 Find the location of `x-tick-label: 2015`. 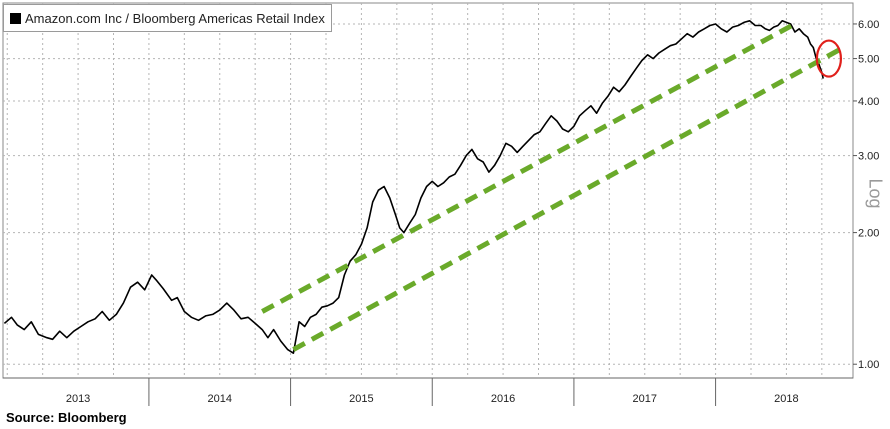

x-tick-label: 2015 is located at coordinates (361, 399).